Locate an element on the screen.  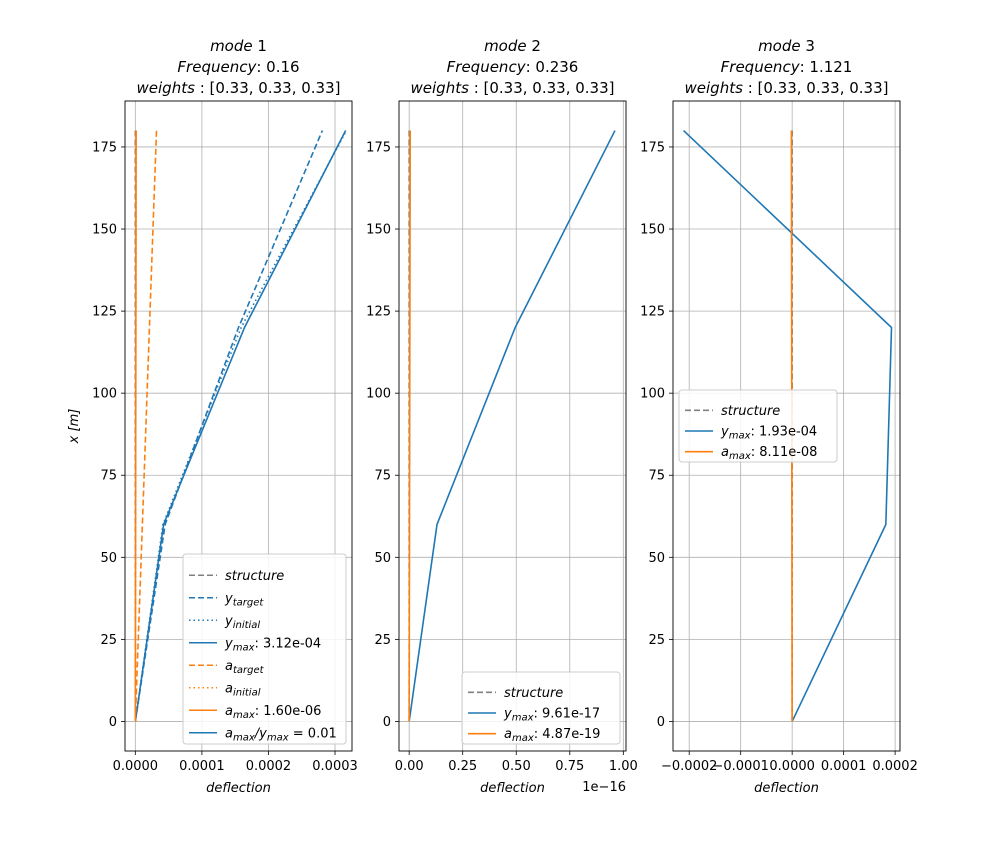
y-axis-label: x [m] is located at coordinates (74, 427).